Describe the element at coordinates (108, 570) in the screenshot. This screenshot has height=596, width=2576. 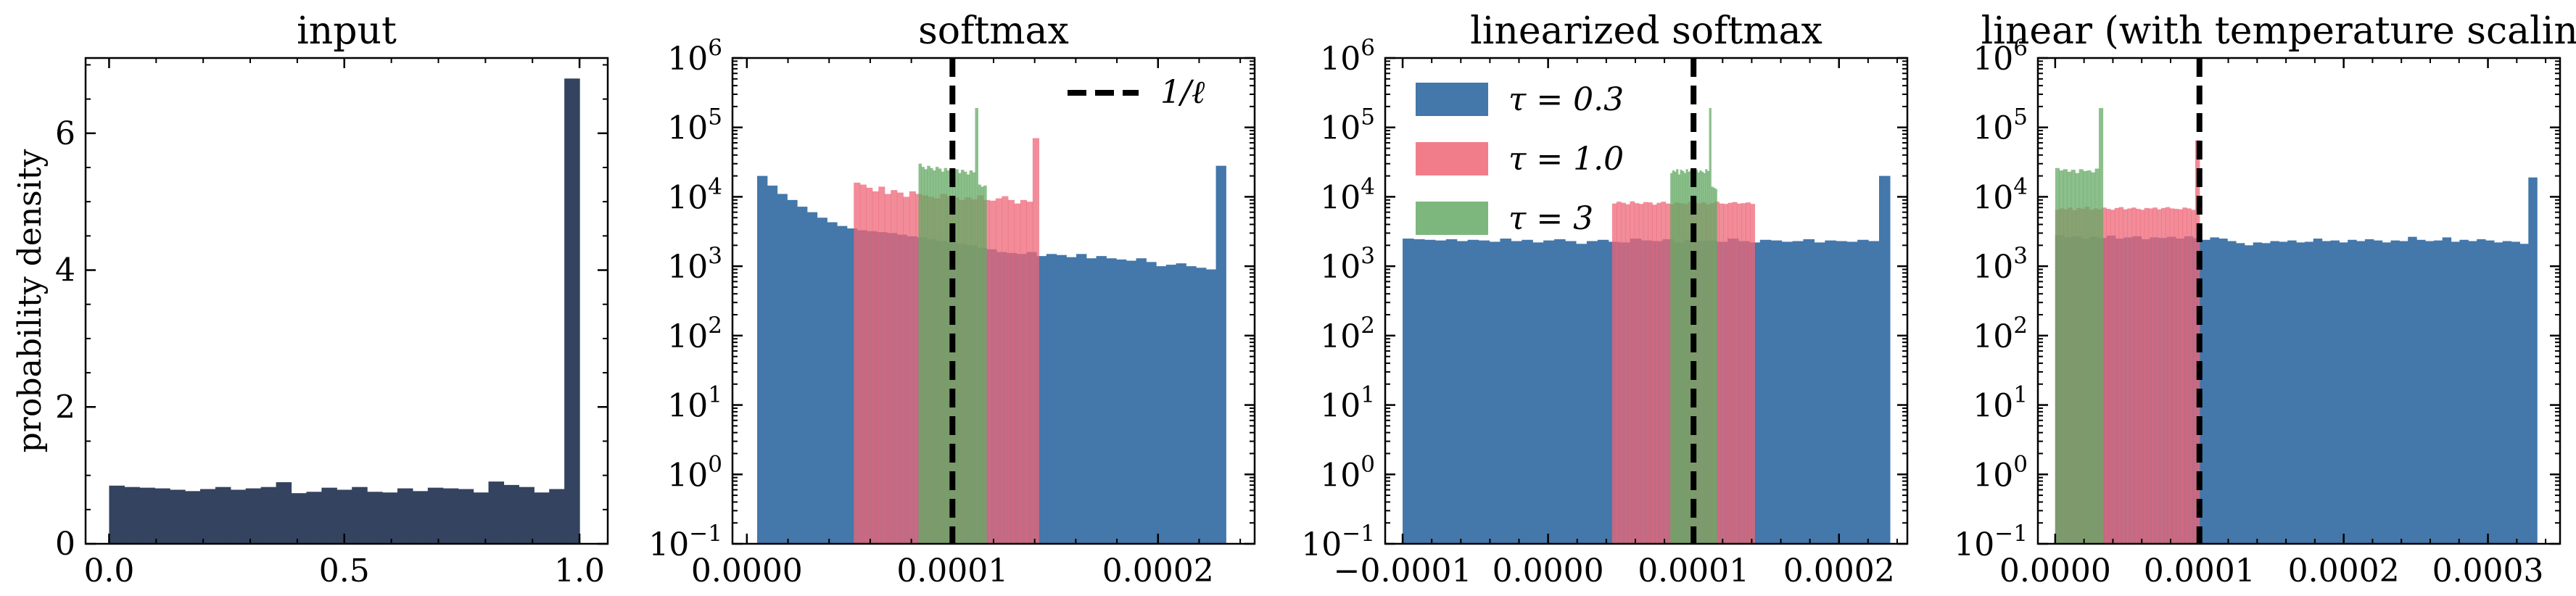
I see `x-tick-label: 0.0` at that location.